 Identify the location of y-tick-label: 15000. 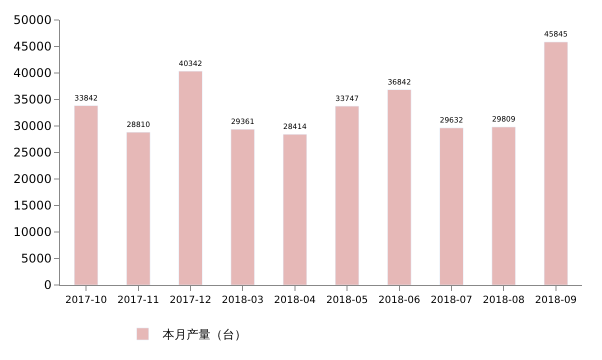
(32, 205).